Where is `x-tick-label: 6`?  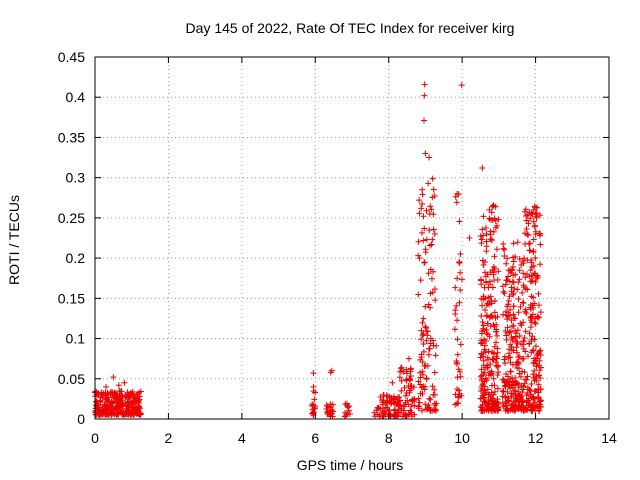
x-tick-label: 6 is located at coordinates (315, 438).